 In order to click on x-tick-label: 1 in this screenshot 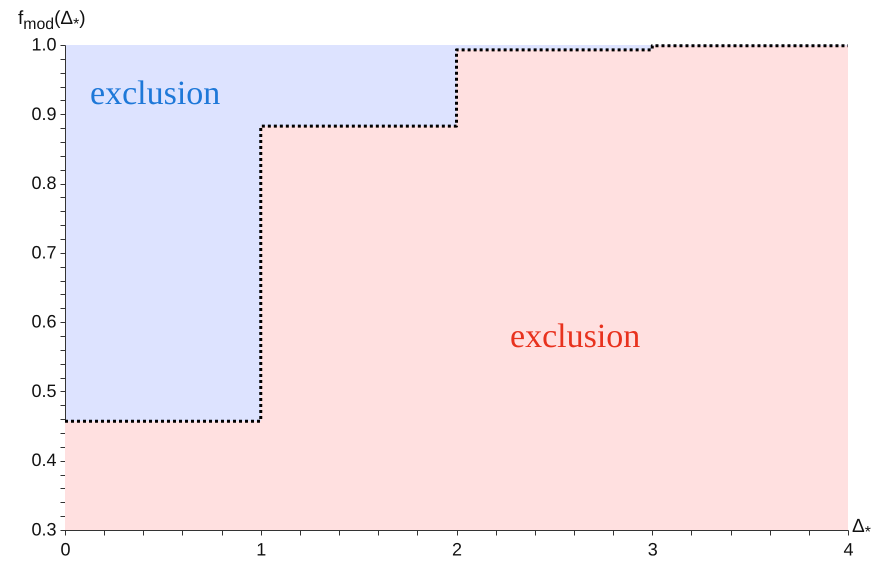, I will do `click(261, 550)`.